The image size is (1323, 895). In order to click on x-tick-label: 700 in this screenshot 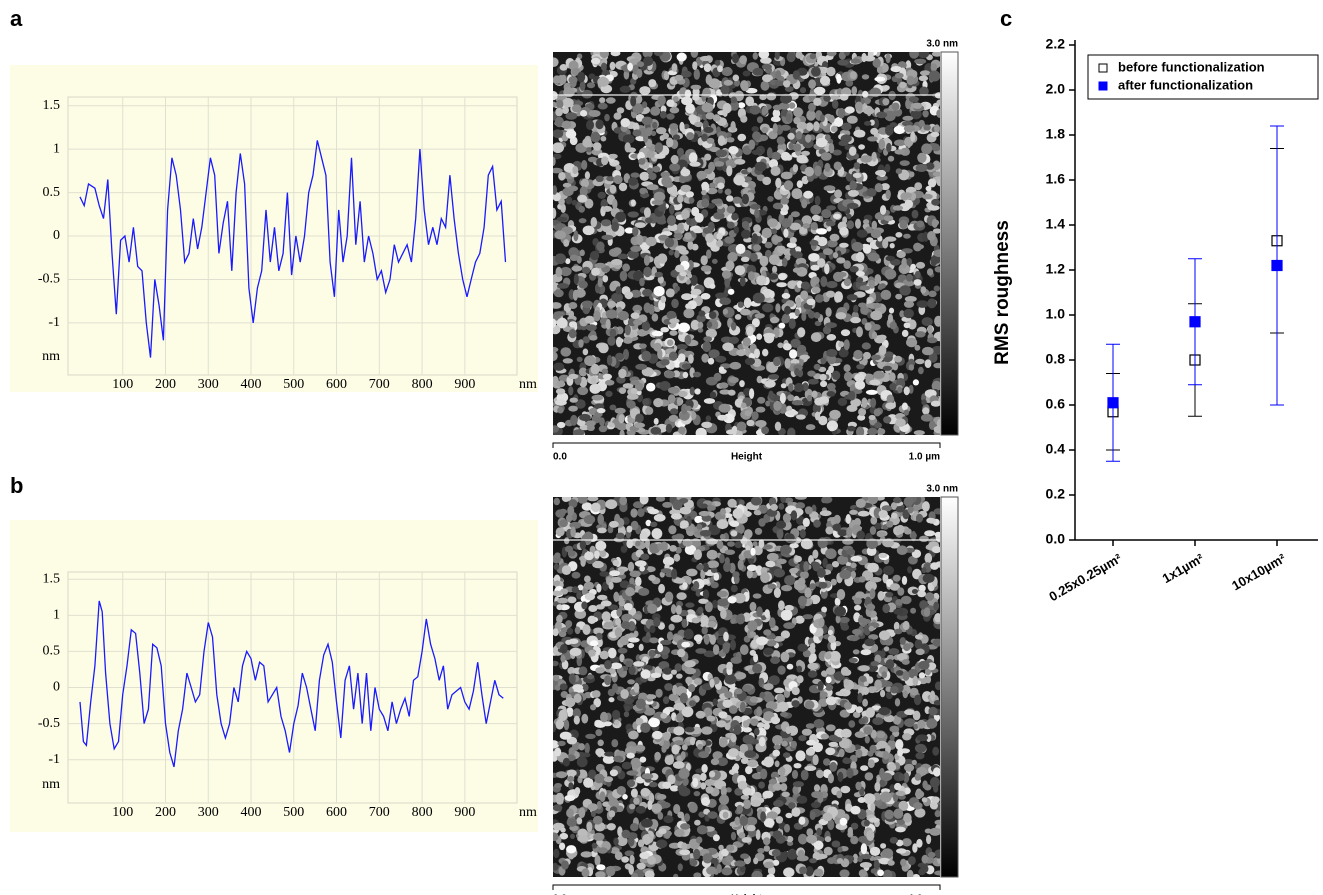, I will do `click(379, 384)`.